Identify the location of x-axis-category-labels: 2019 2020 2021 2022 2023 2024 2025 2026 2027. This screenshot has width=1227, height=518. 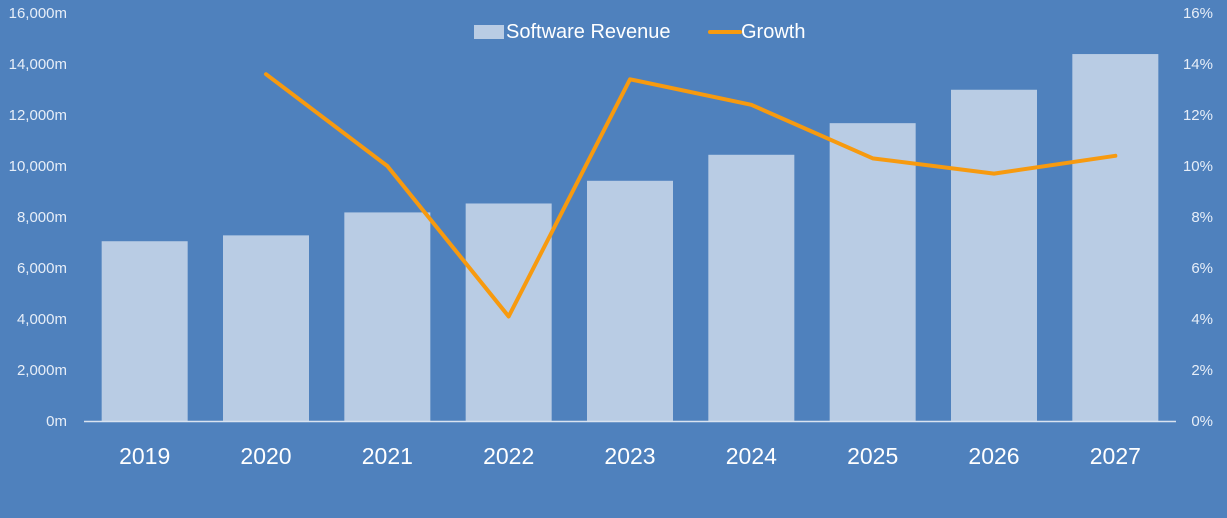
(630, 456).